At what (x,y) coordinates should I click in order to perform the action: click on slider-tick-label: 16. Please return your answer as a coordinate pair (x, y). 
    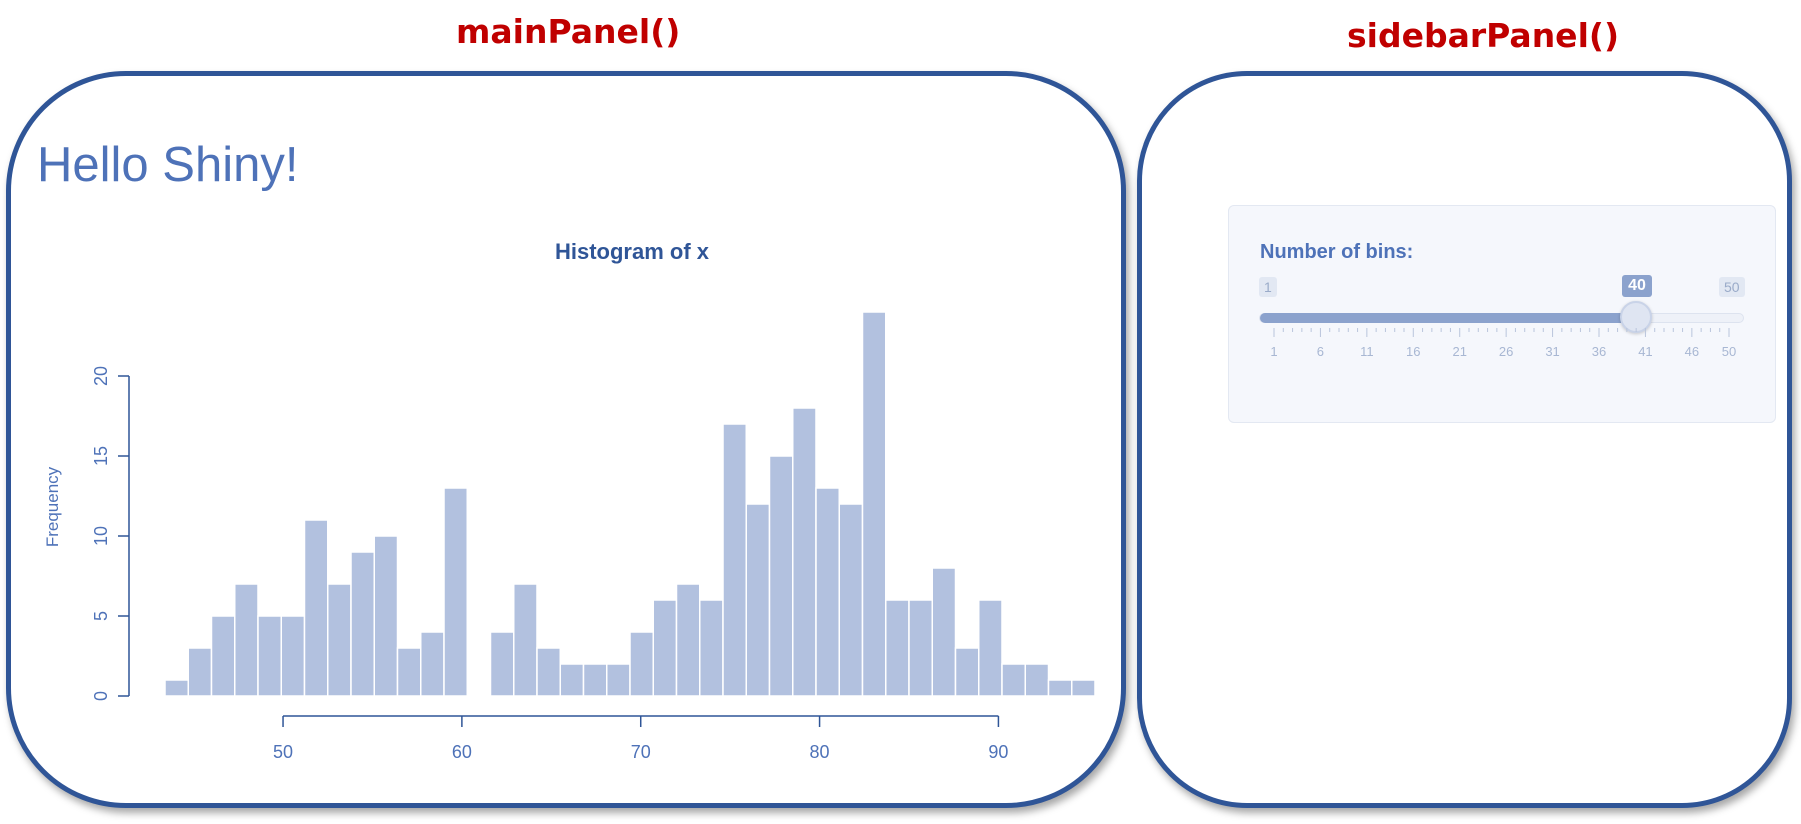
    Looking at the image, I should click on (1413, 351).